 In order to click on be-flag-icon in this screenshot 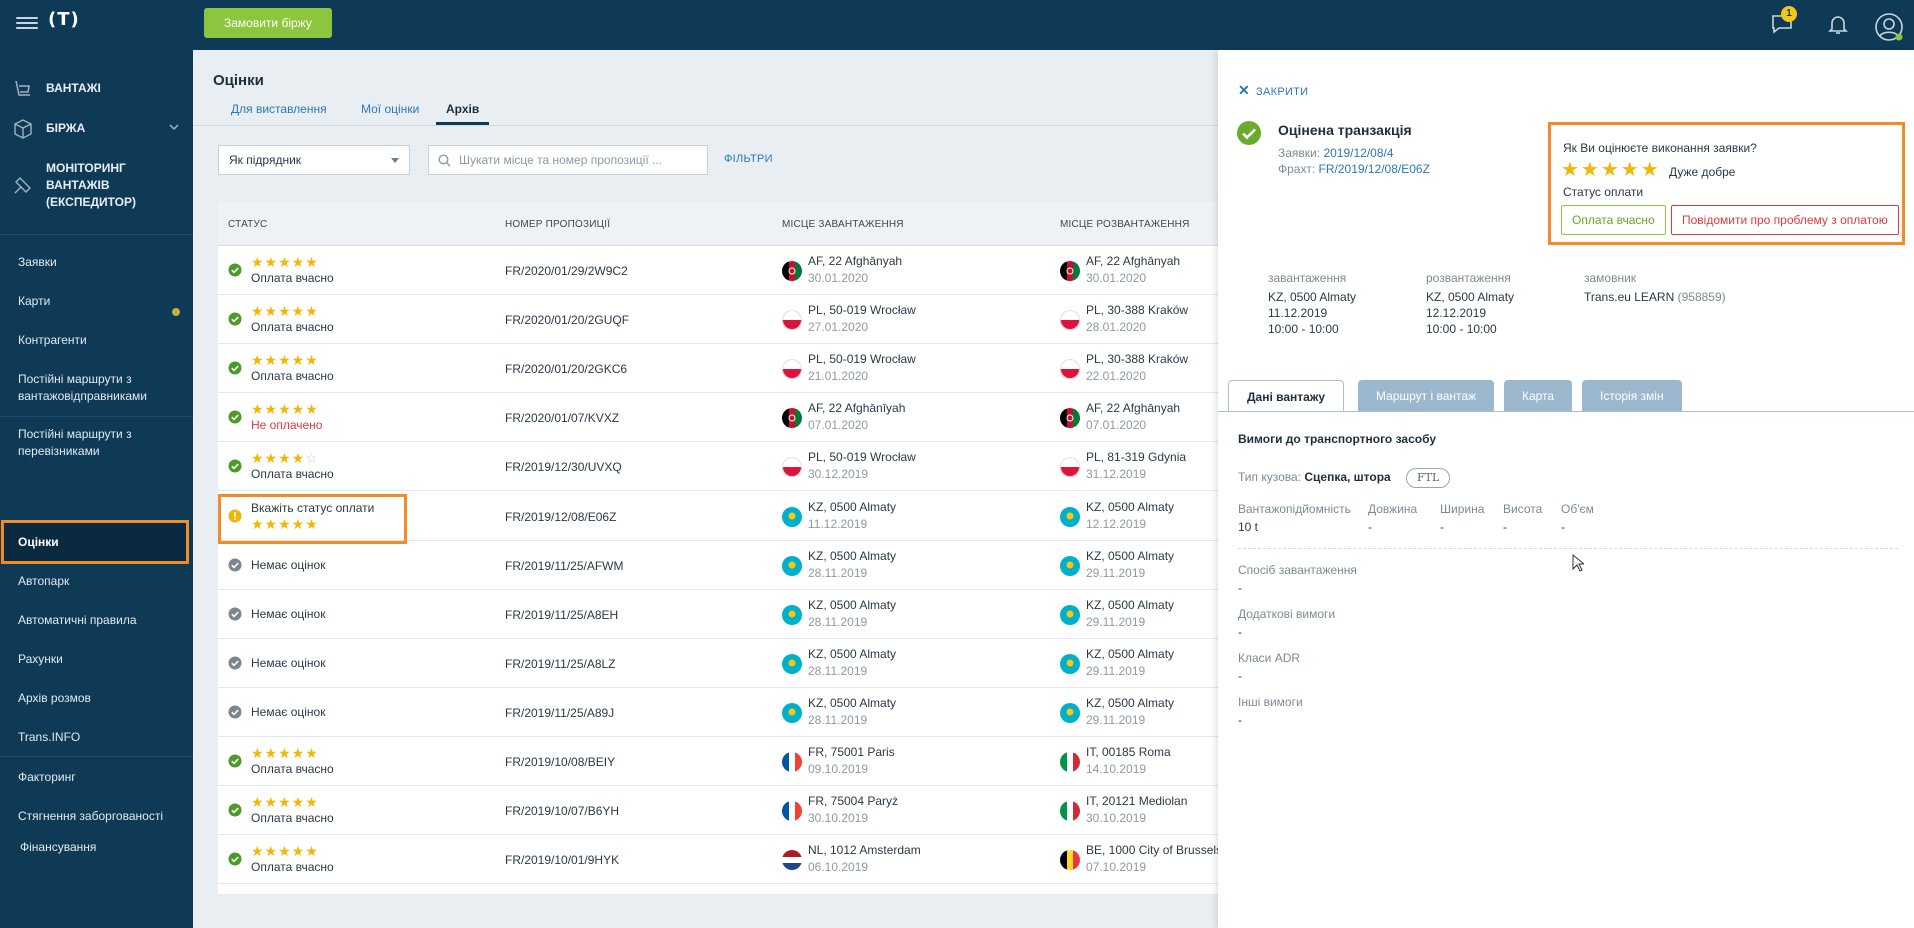, I will do `click(1070, 860)`.